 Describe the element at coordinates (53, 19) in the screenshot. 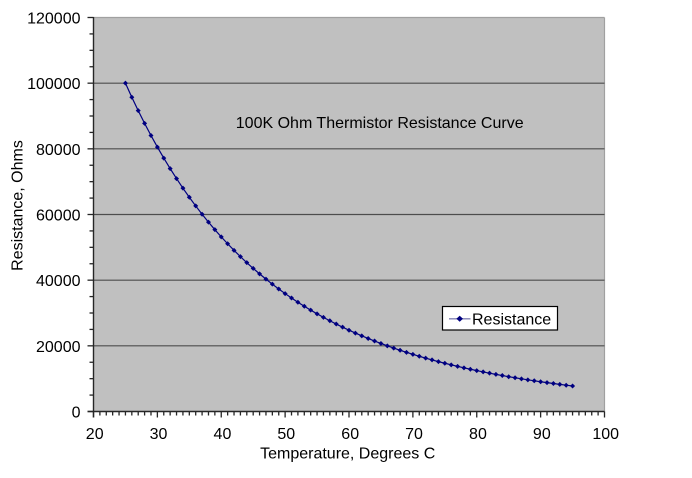

I see `svg-text: 120000` at that location.